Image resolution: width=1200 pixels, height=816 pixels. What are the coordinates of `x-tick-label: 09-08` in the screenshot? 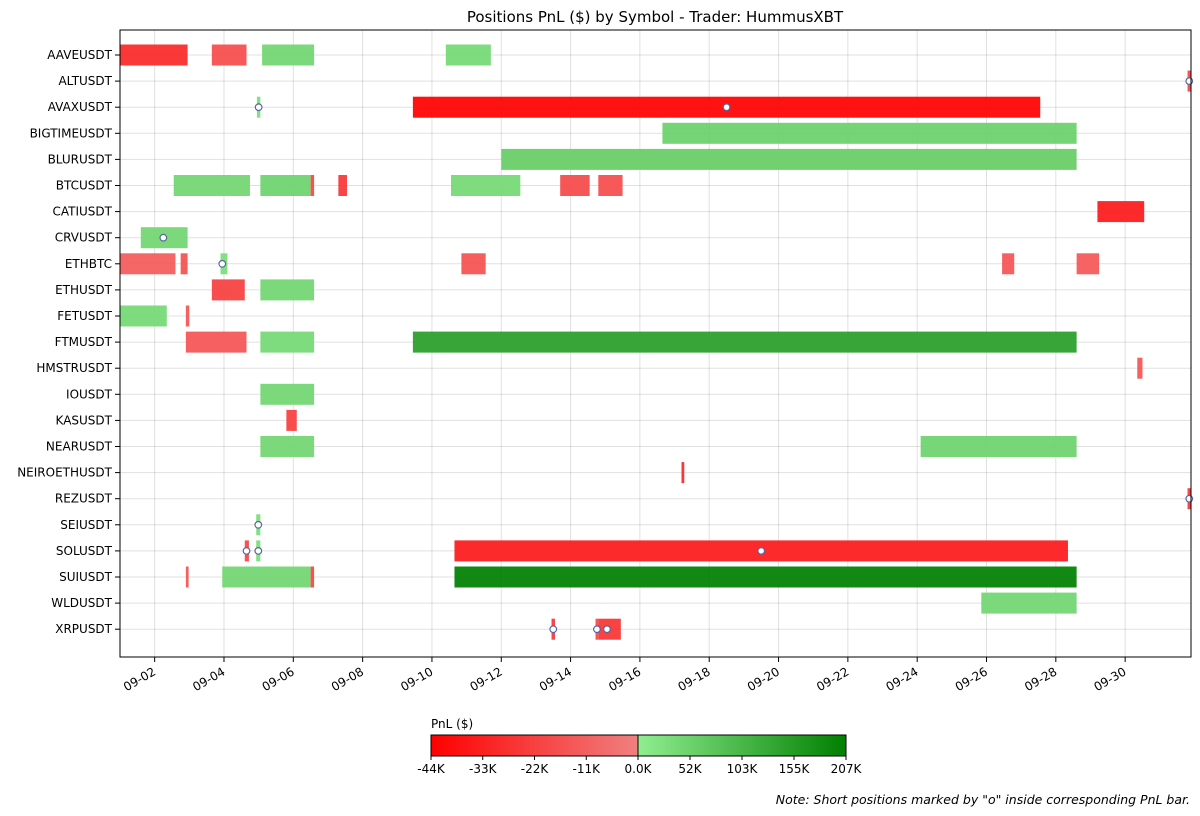 It's located at (347, 679).